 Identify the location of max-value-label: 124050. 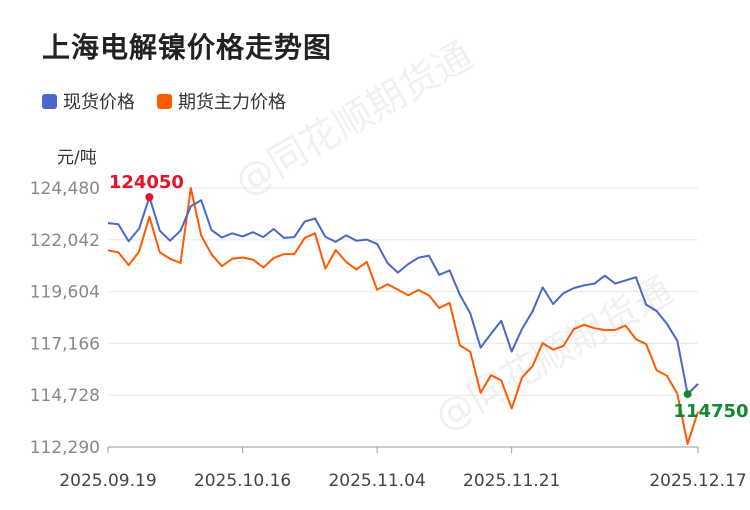
(146, 182).